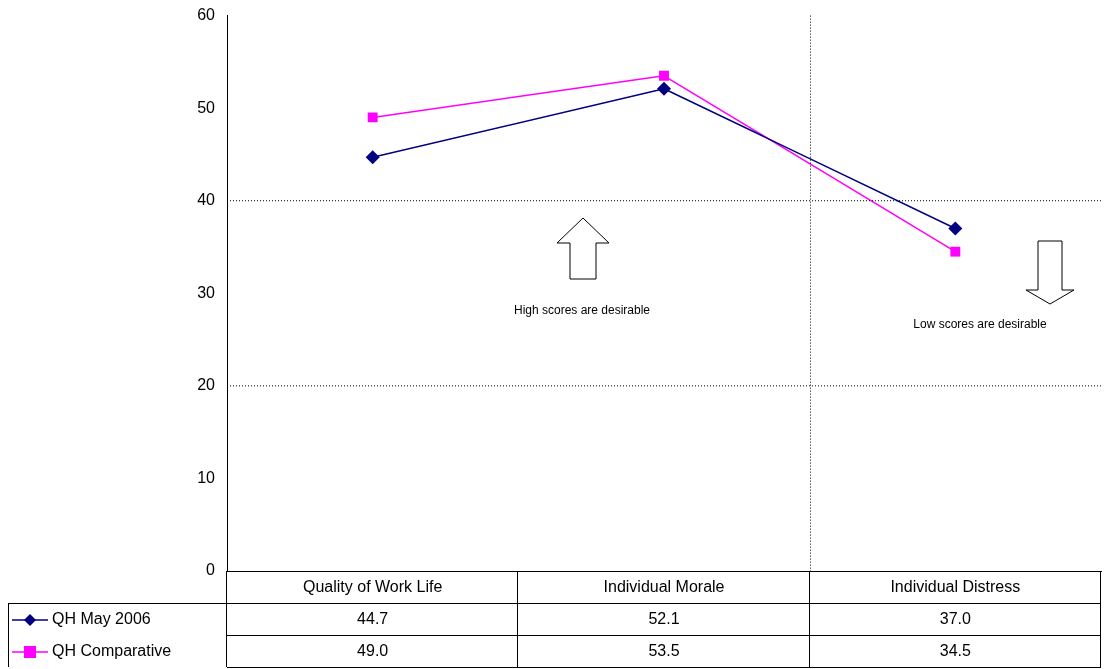 The height and width of the screenshot is (669, 1108). I want to click on y-tick-label: 20, so click(206, 385).